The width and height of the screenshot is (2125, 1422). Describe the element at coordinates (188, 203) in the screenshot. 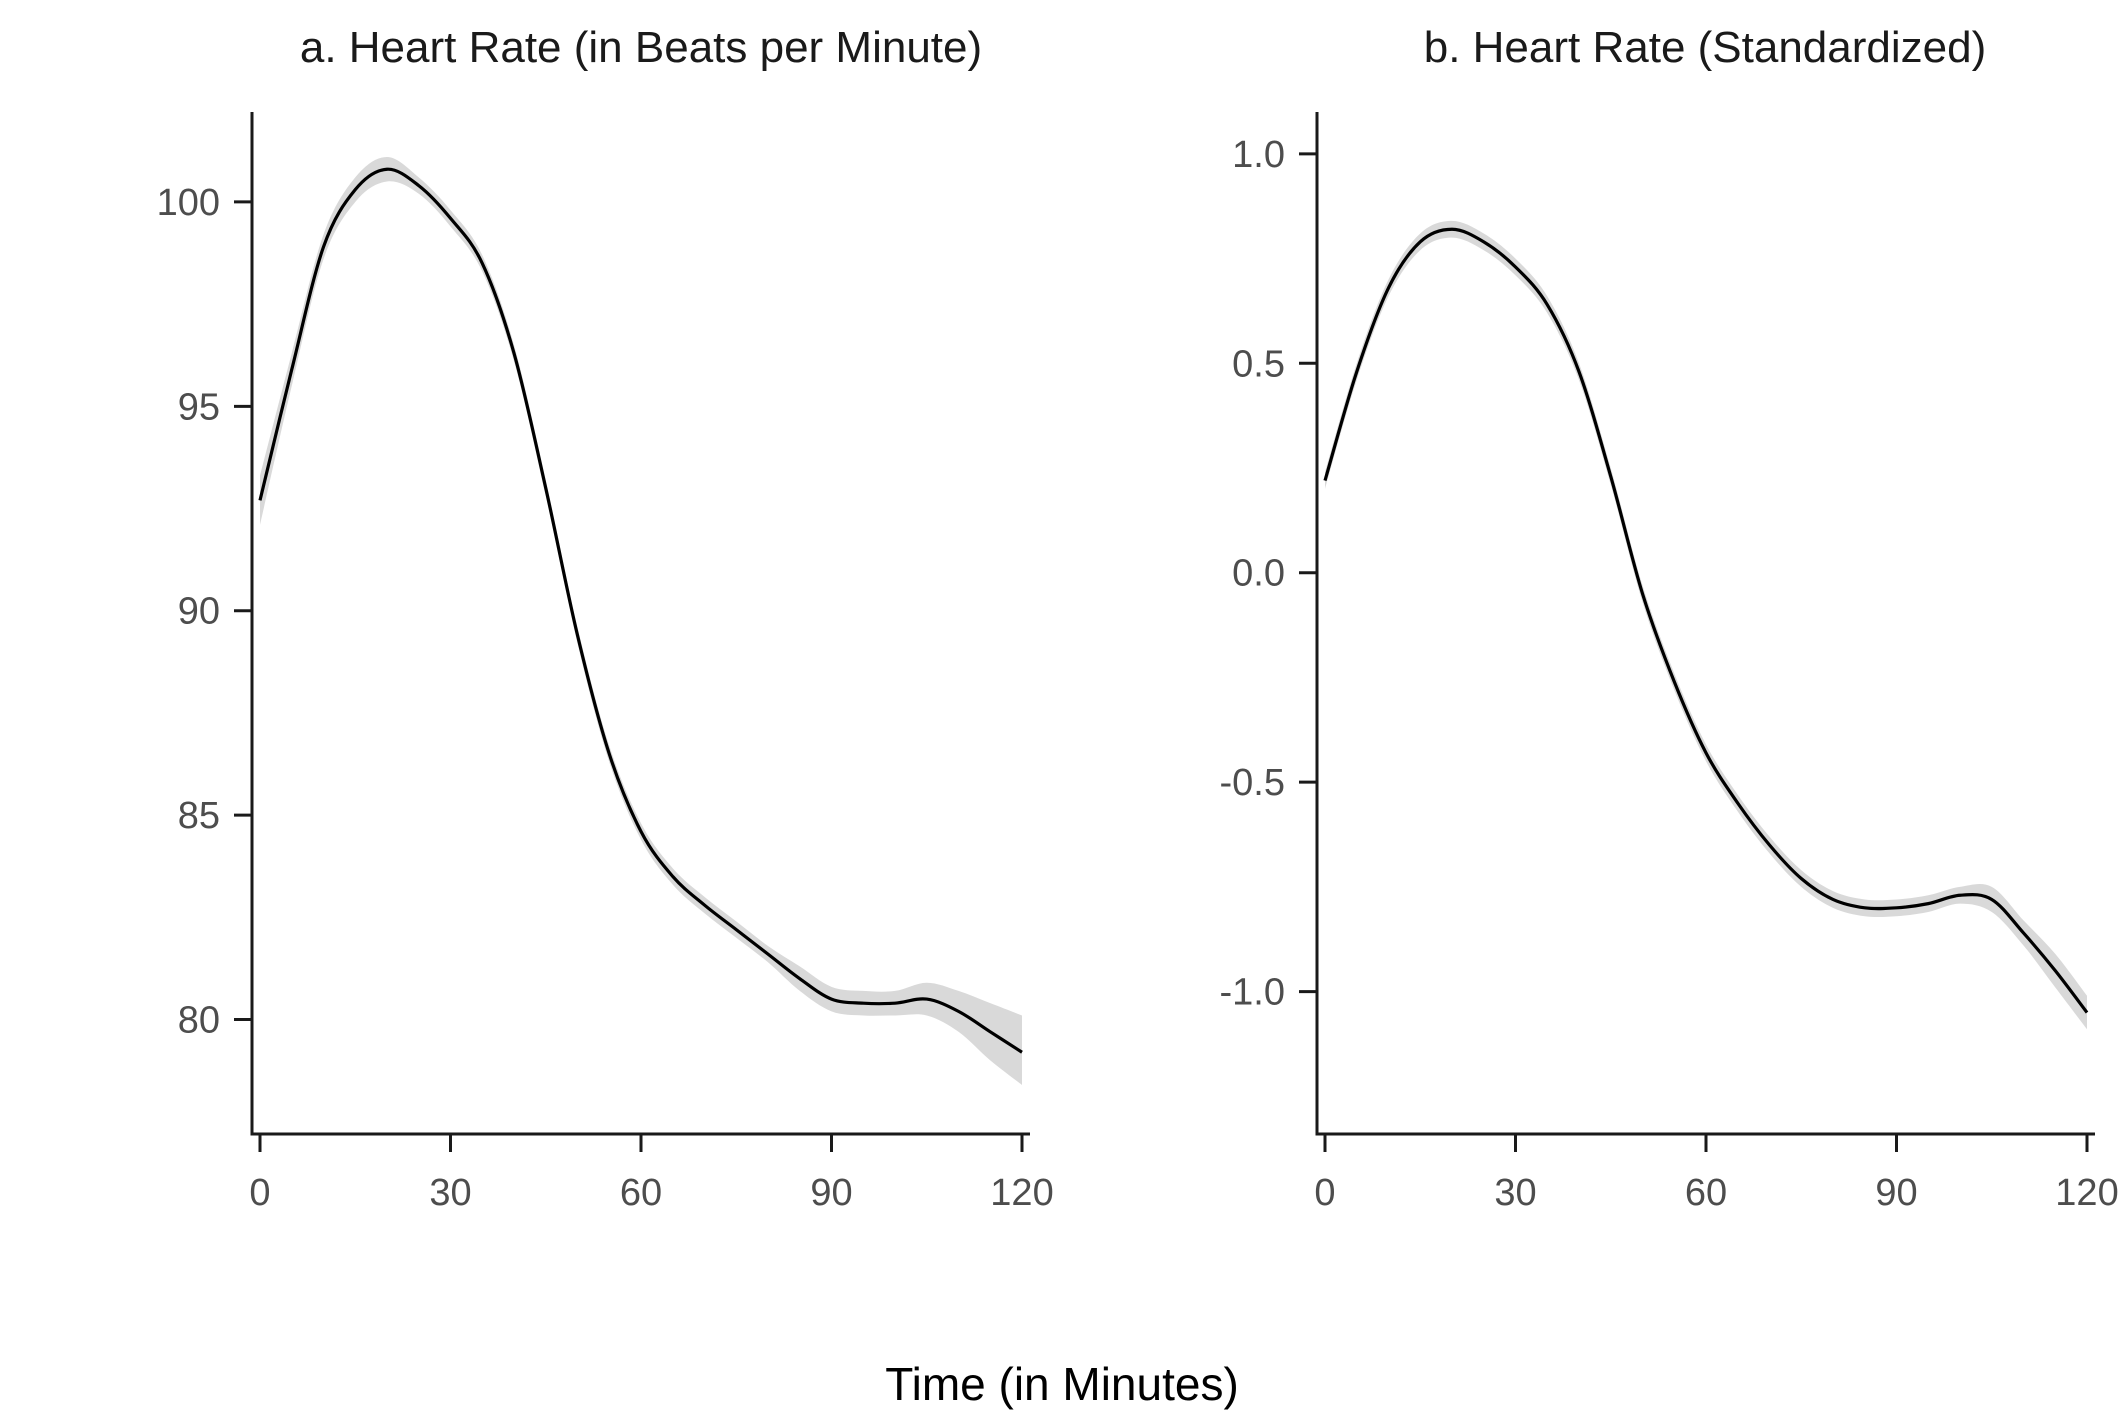

I see `panel-a-y-tick-label: 100` at that location.